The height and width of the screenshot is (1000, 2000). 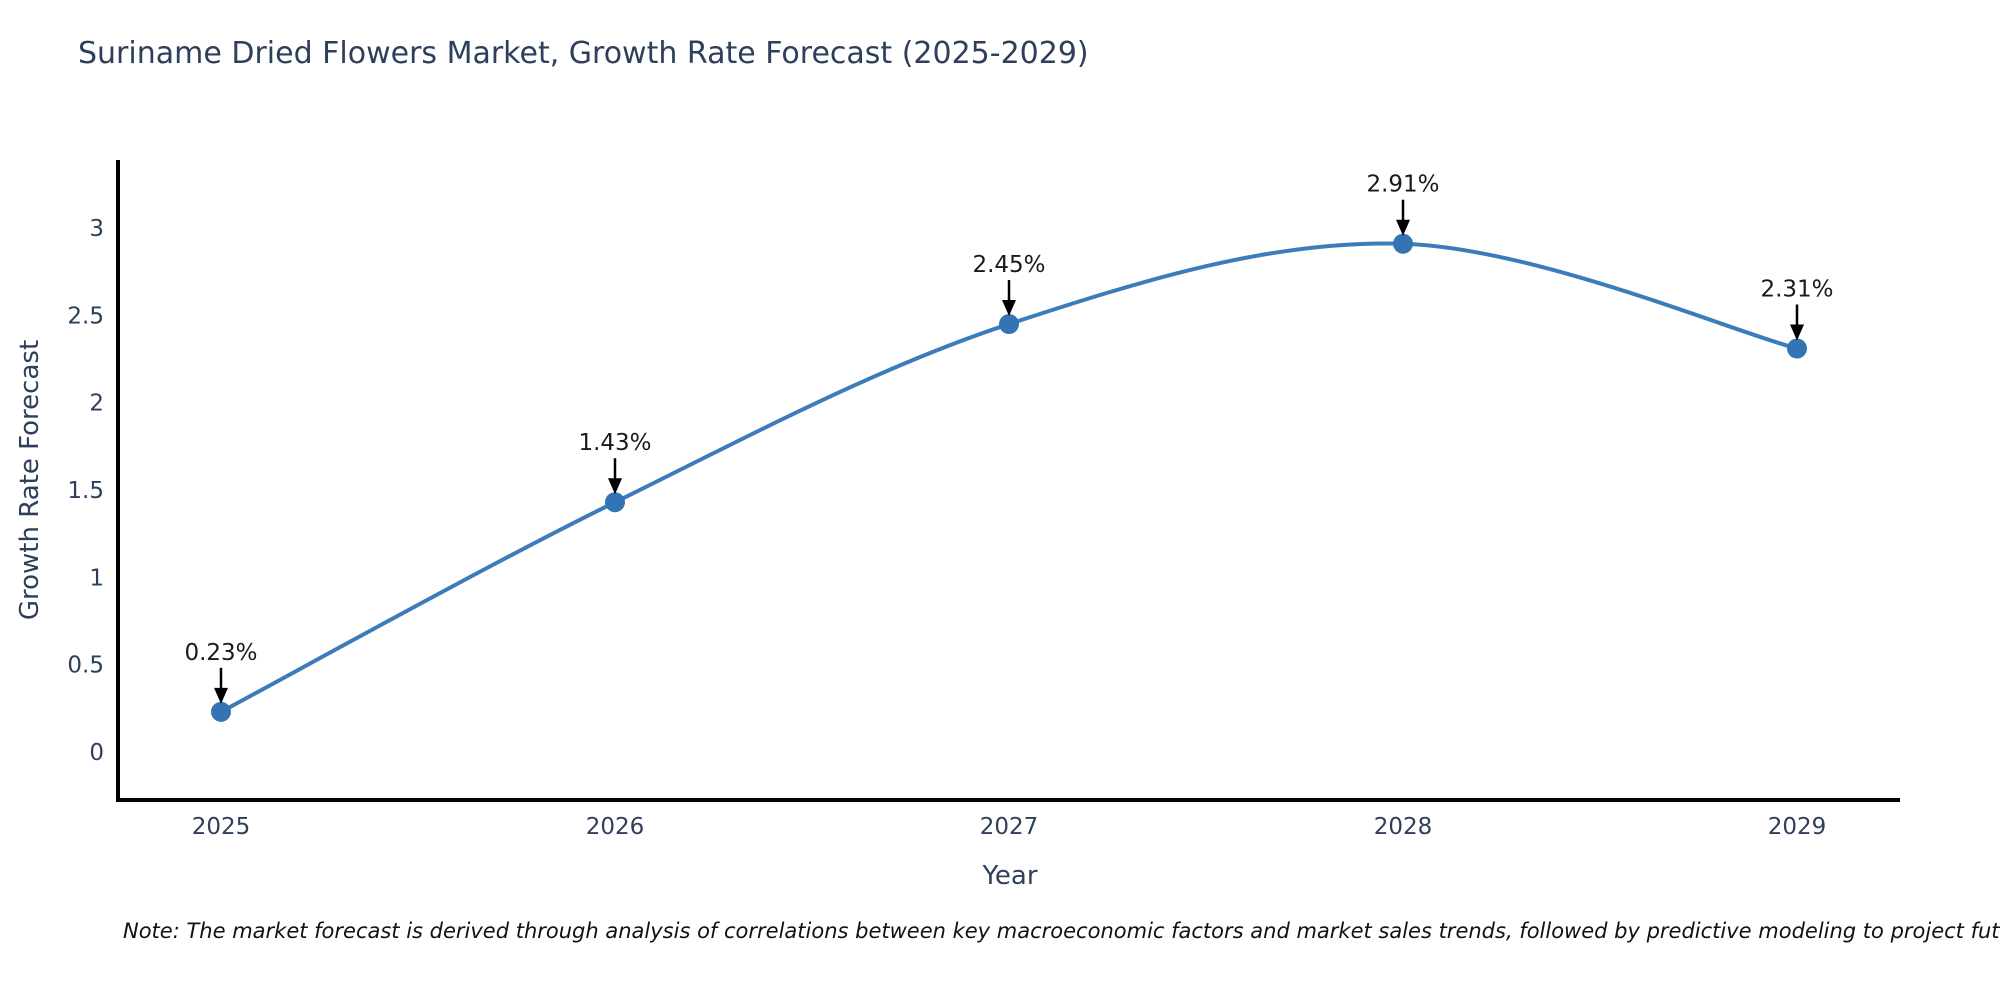 What do you see at coordinates (1797, 827) in the screenshot?
I see `x-tick-label: 2029` at bounding box center [1797, 827].